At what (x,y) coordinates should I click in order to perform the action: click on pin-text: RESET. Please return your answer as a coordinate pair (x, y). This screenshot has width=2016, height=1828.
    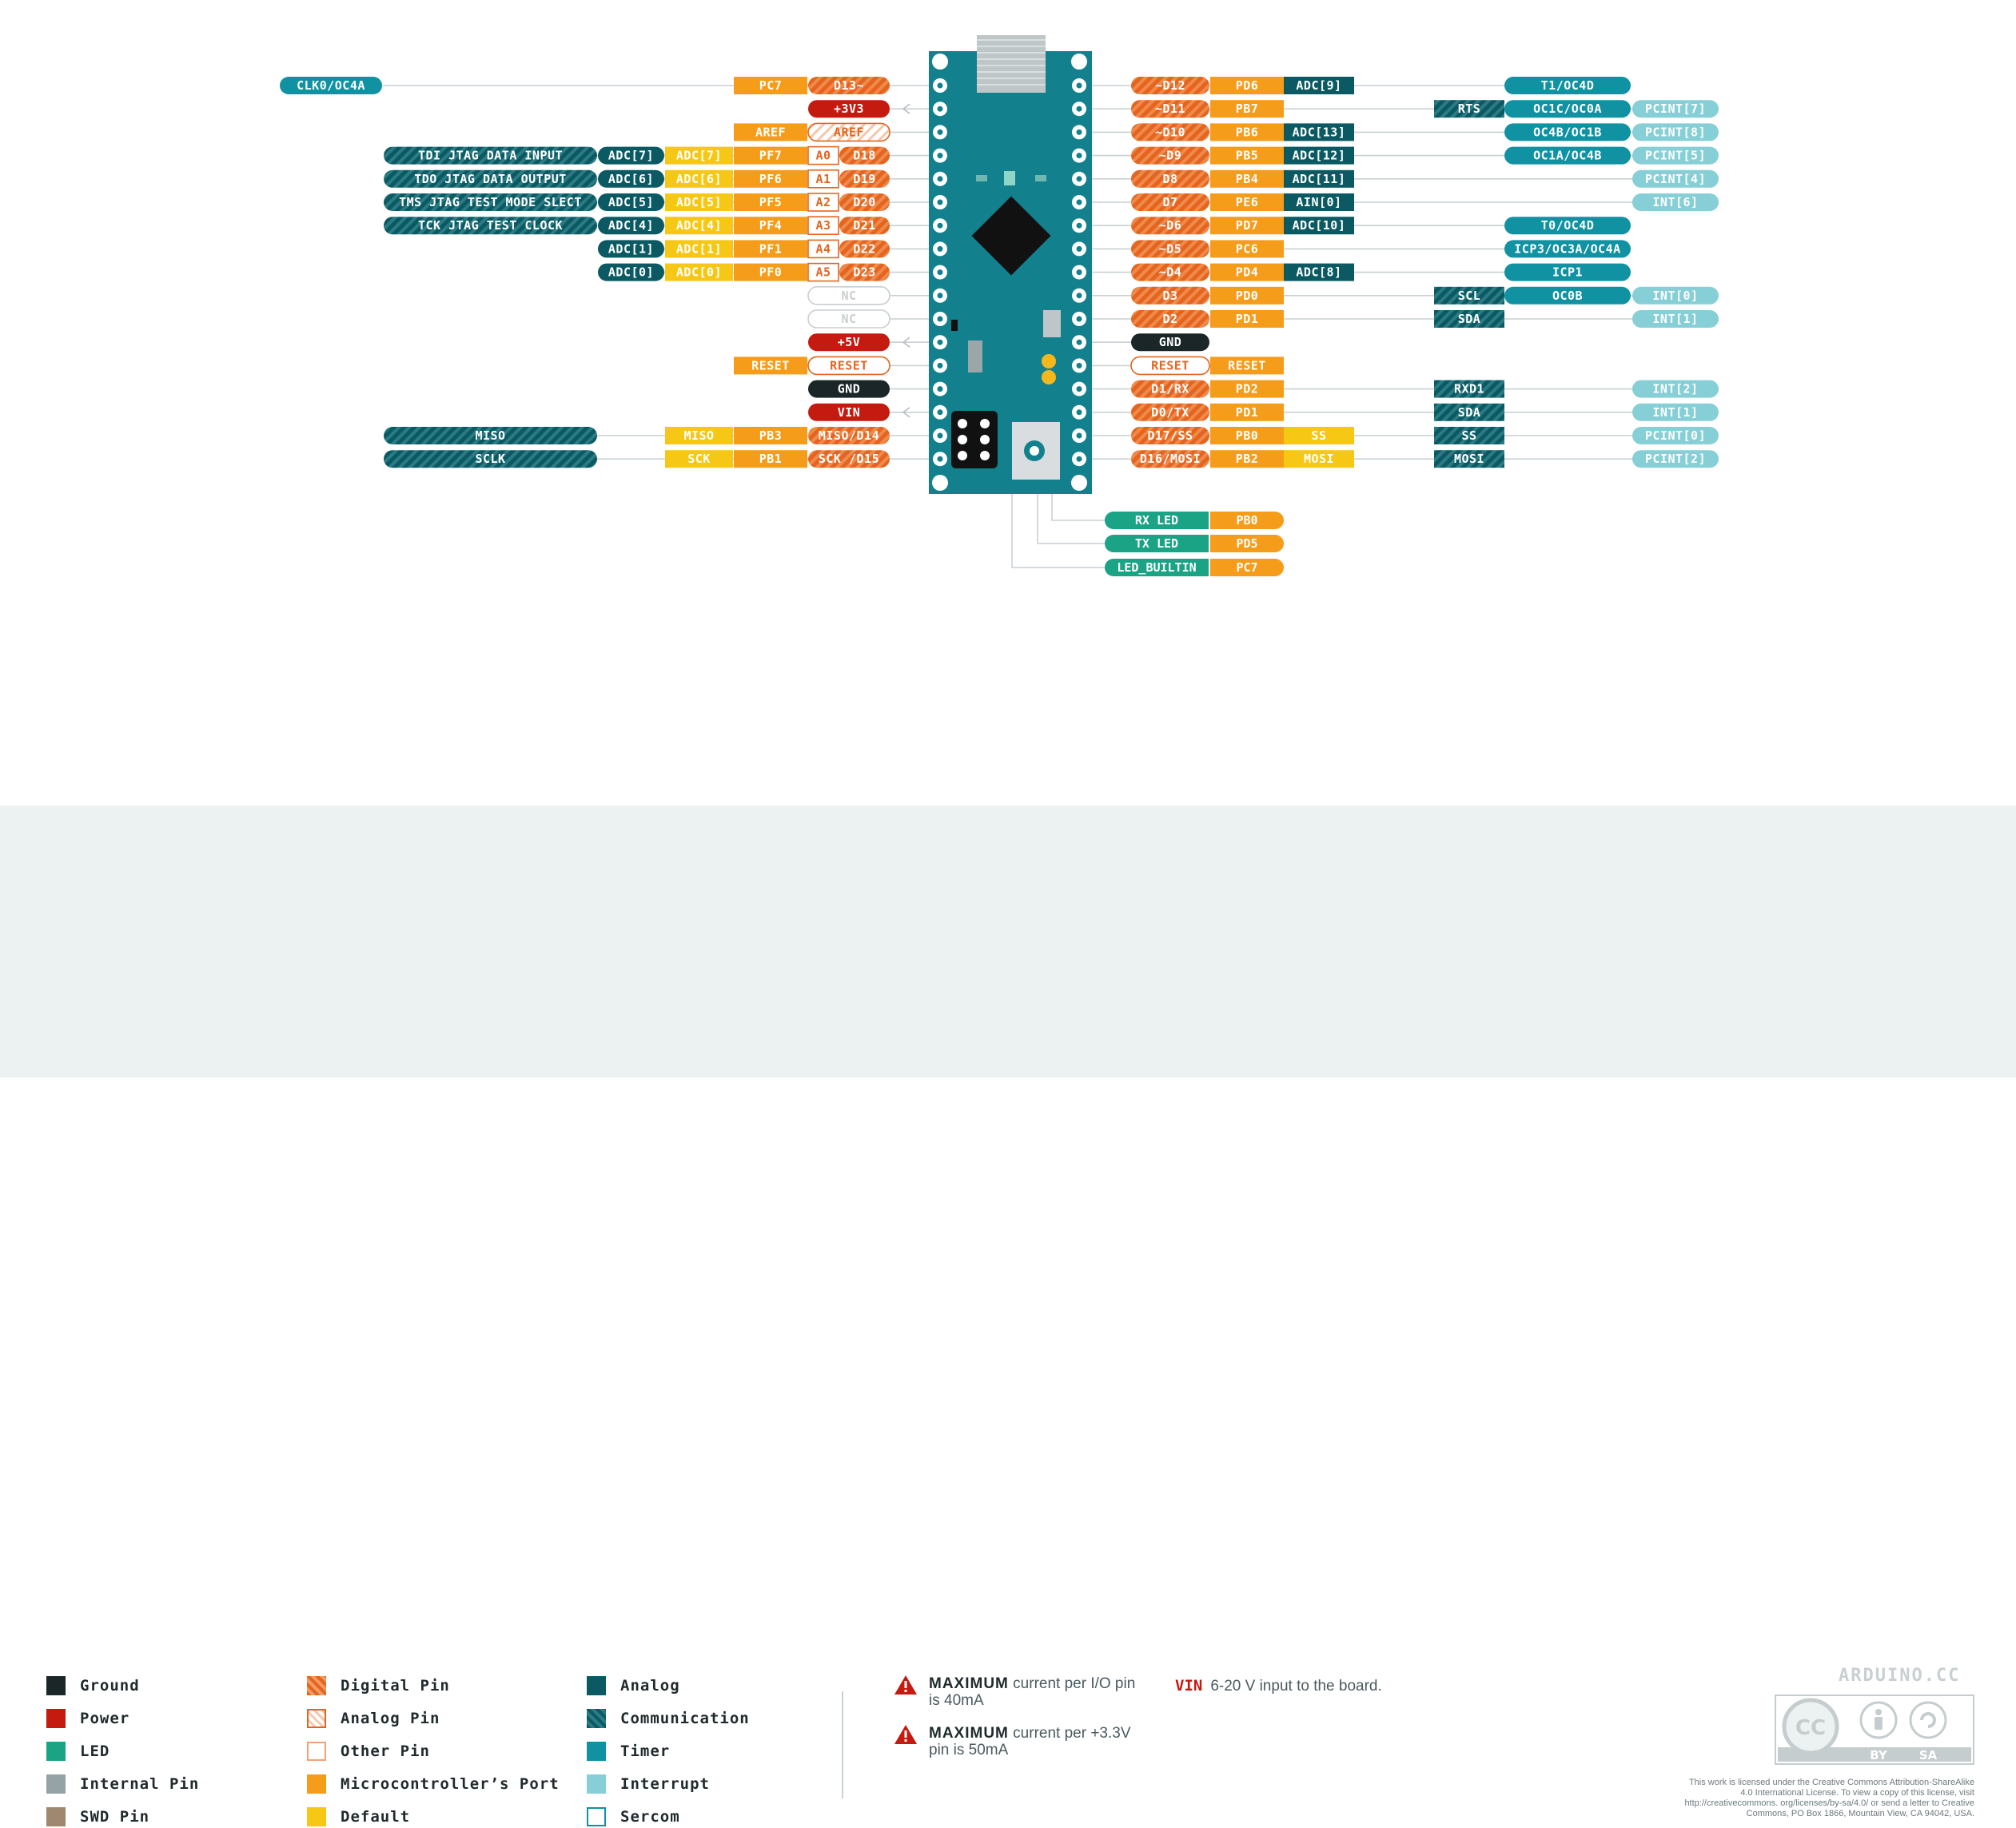
    Looking at the image, I should click on (1170, 365).